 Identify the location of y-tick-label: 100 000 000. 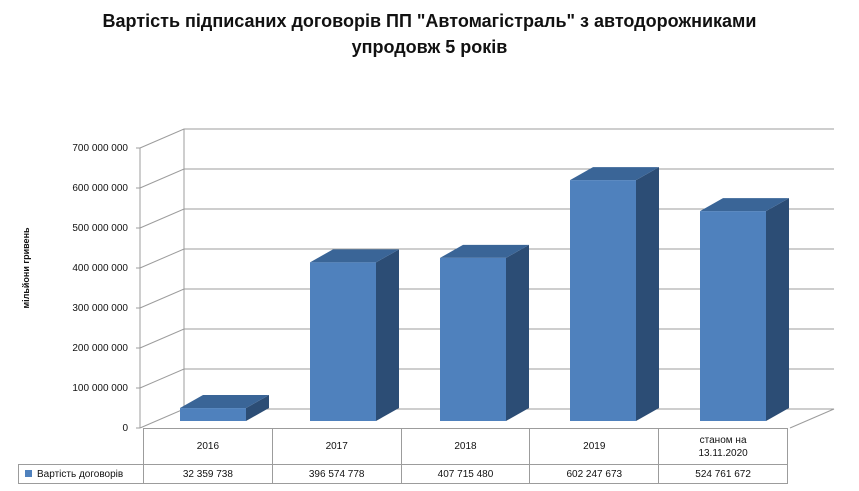
(100, 388).